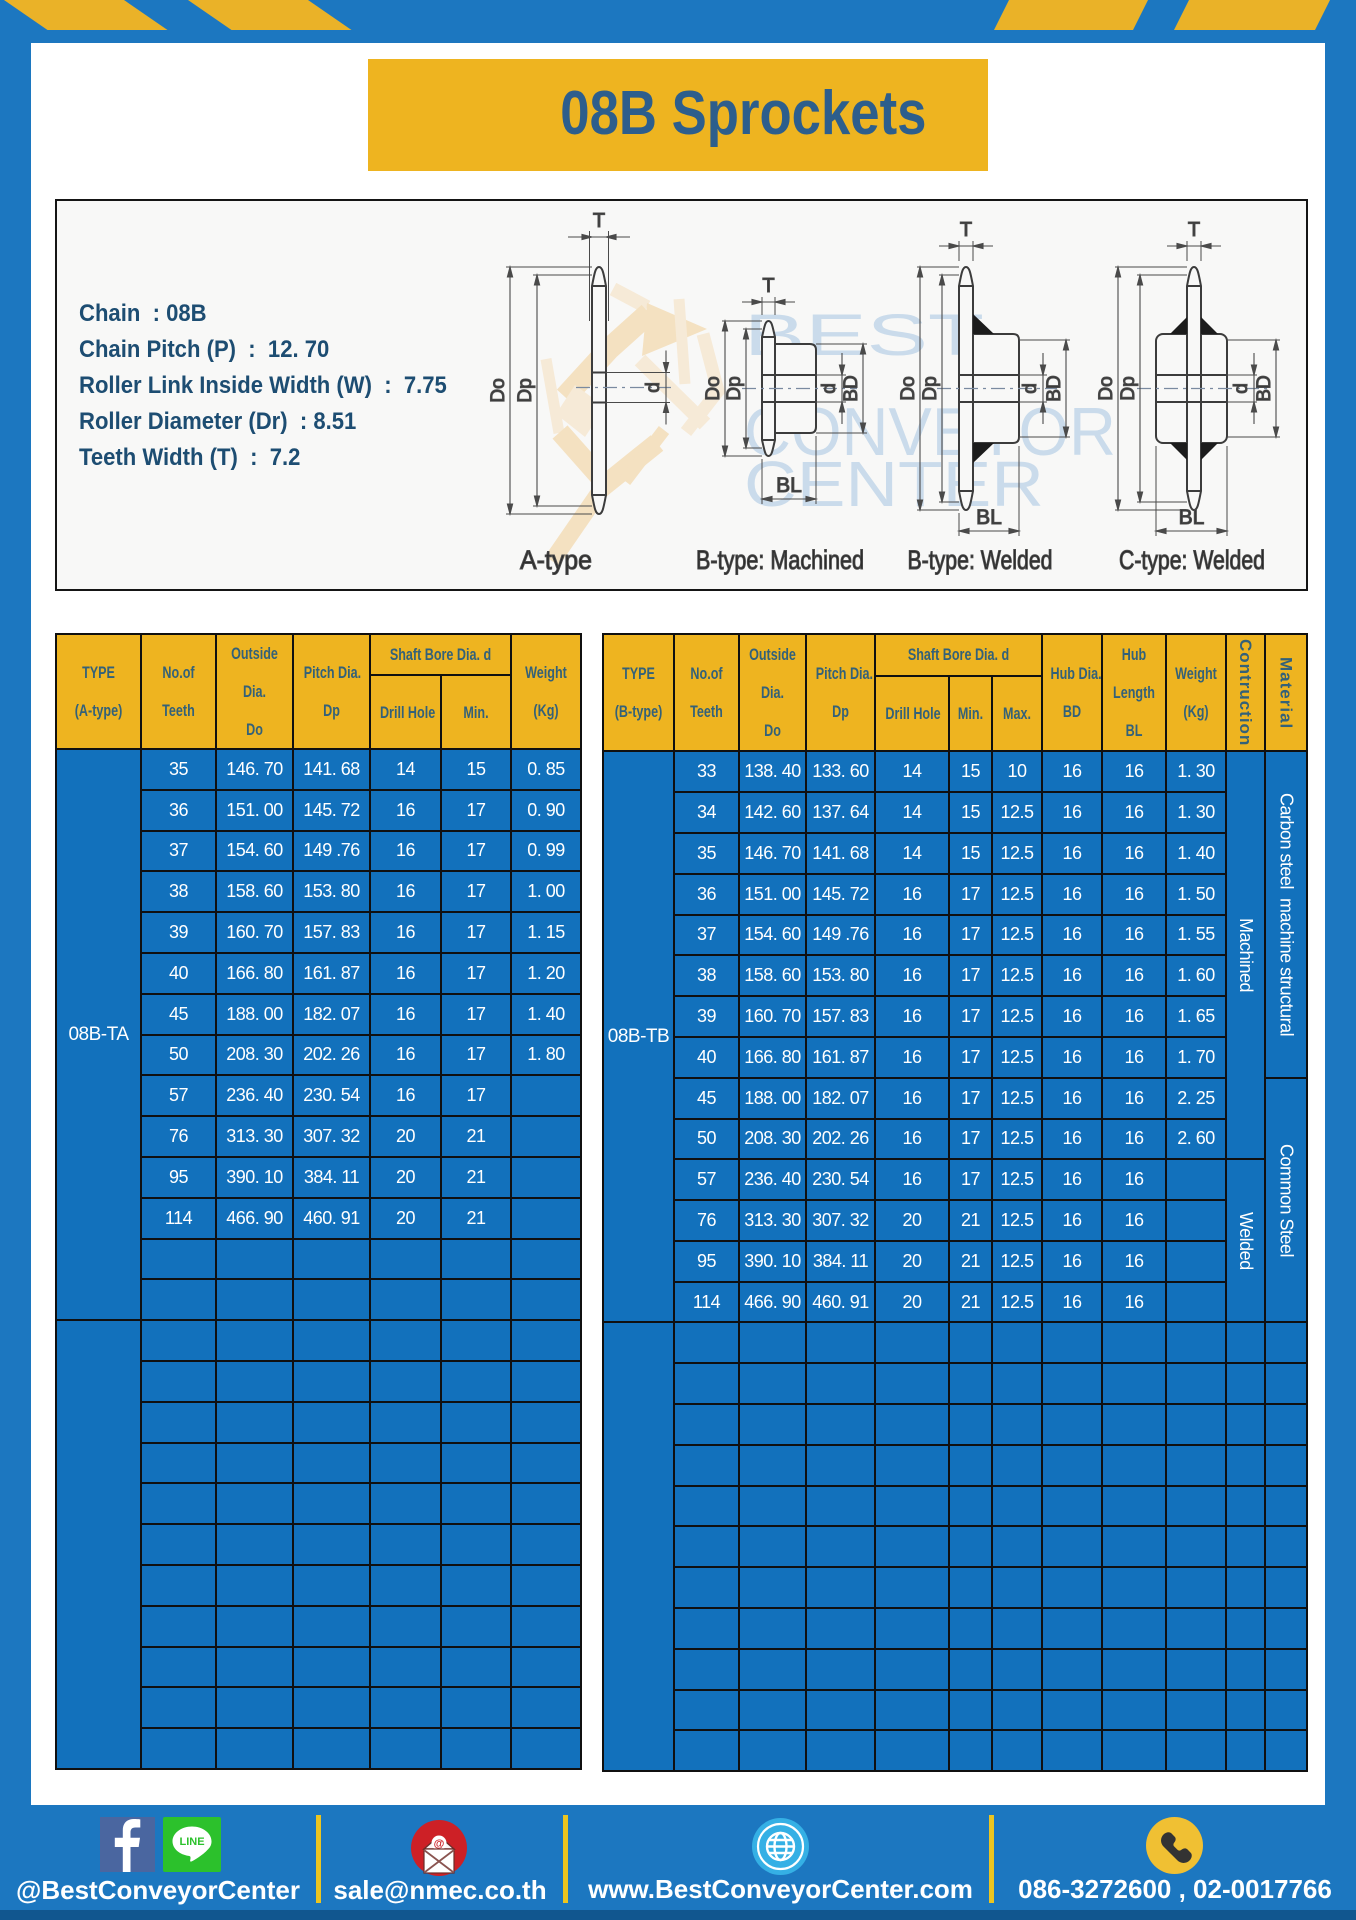 The height and width of the screenshot is (1920, 1356). I want to click on svg-text: B-type: Machined, so click(780, 560).